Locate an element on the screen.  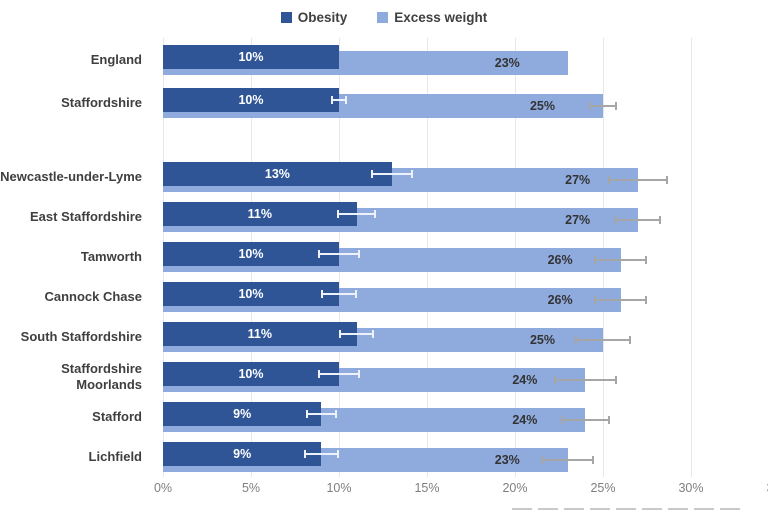
x-axis-tick-label: 35% is located at coordinates (767, 488).